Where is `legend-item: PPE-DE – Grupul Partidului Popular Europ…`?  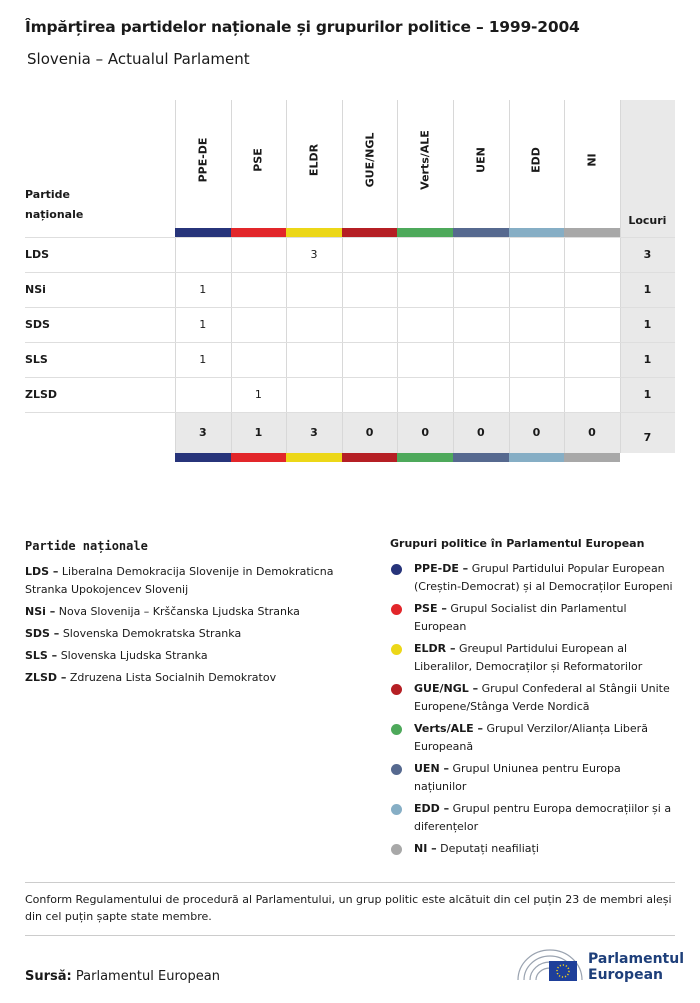
legend-item: PPE-DE – Grupul Partidului Popular Europ… is located at coordinates (532, 578).